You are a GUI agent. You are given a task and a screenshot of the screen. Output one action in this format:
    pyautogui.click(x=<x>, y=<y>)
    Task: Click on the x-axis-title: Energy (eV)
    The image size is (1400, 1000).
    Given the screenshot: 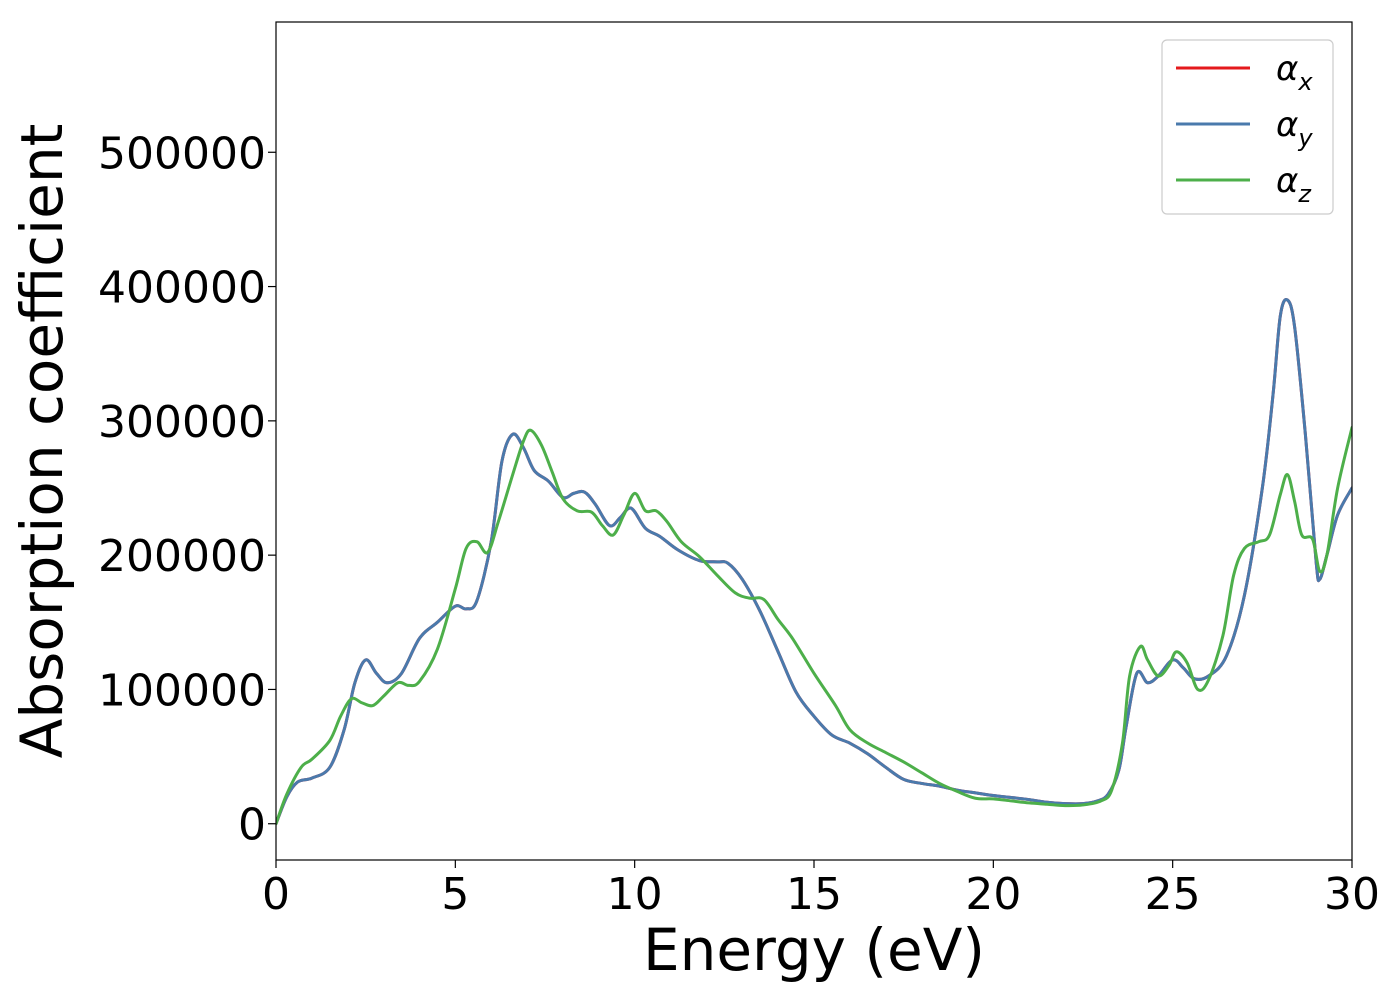 What is the action you would take?
    pyautogui.click(x=814, y=950)
    